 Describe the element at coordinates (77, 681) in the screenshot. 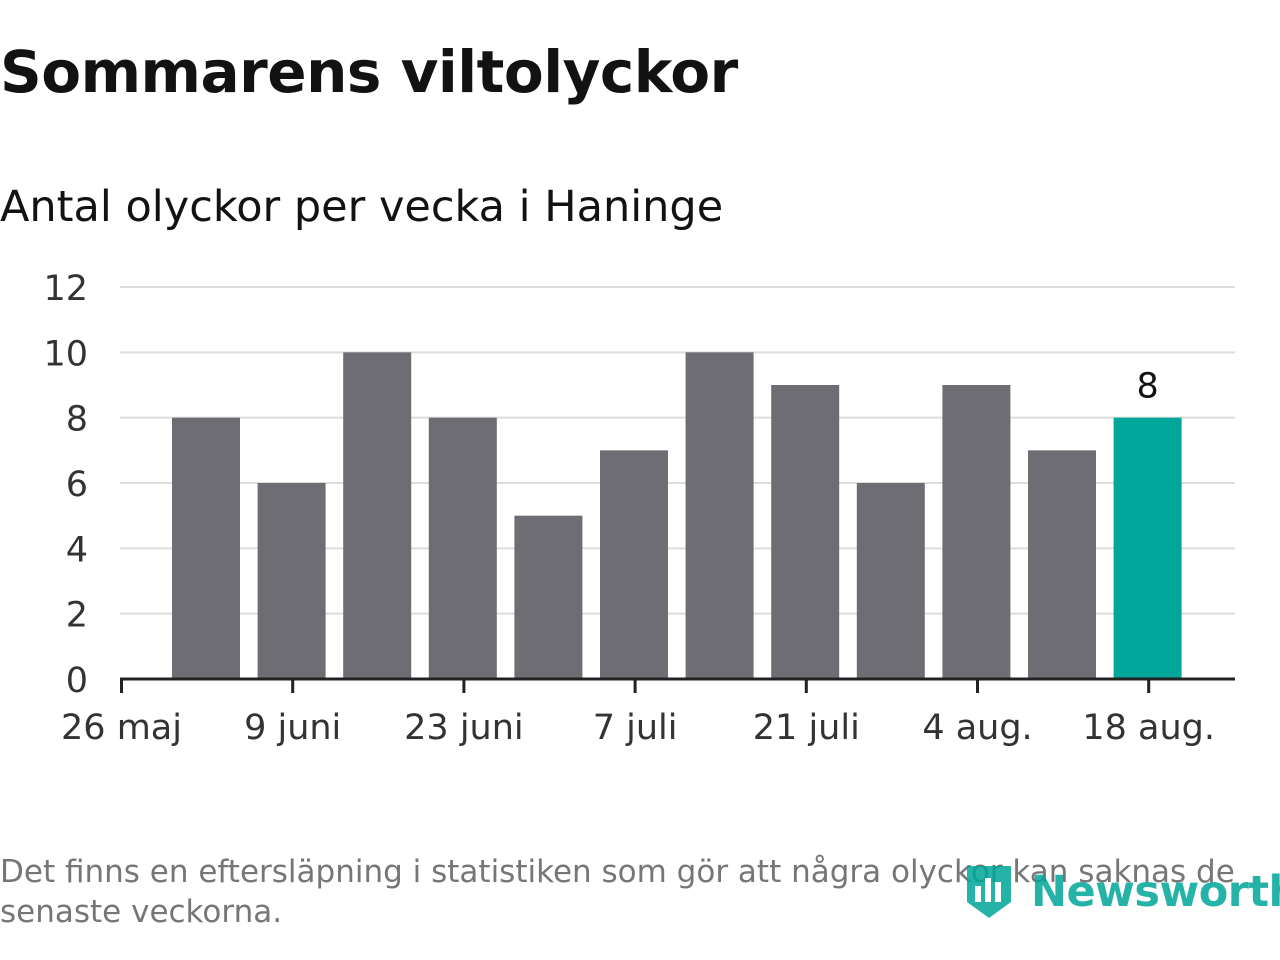

I see `y-tick-label: 0` at that location.